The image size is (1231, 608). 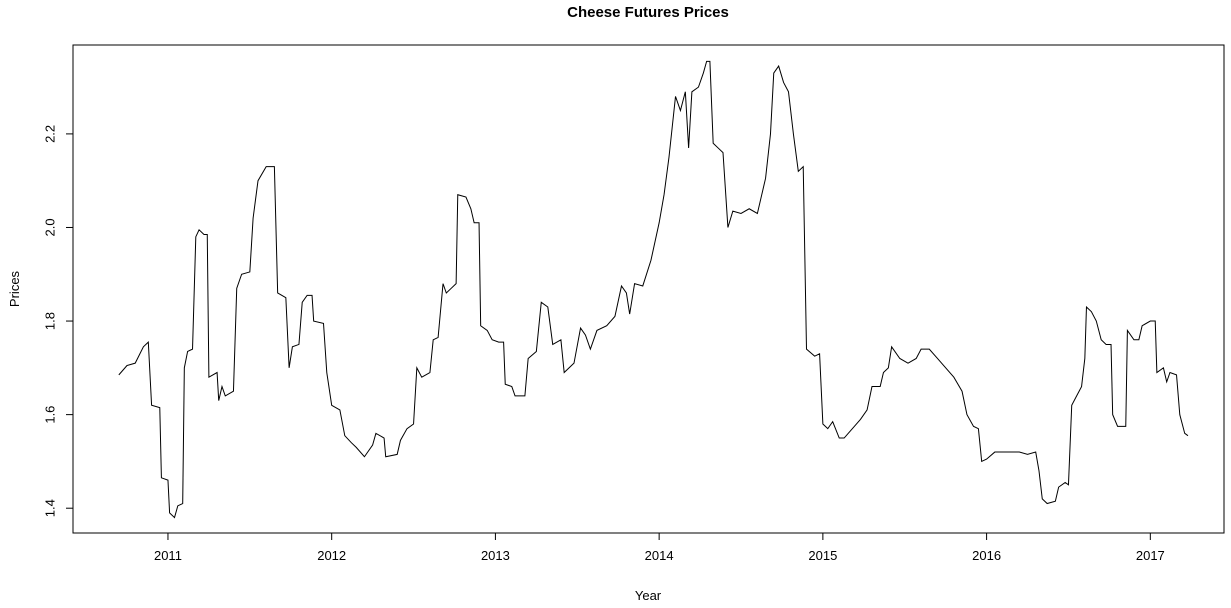 I want to click on chart-title: Cheese Futures Prices, so click(x=648, y=12).